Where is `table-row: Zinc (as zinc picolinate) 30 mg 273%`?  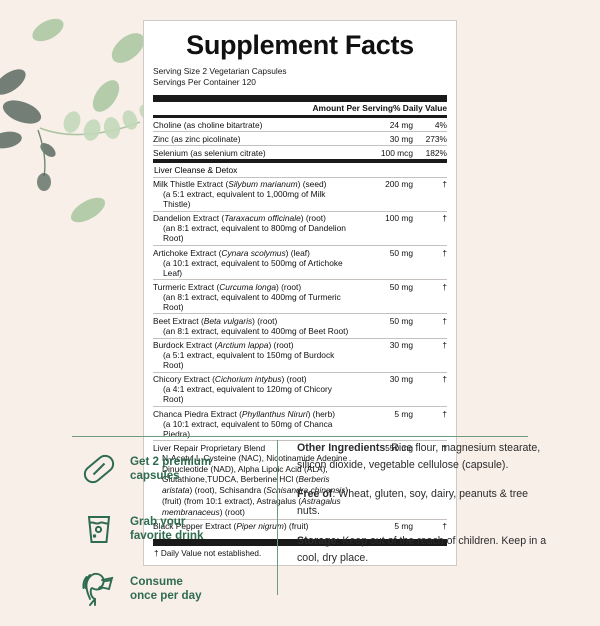 table-row: Zinc (as zinc picolinate) 30 mg 273% is located at coordinates (300, 138).